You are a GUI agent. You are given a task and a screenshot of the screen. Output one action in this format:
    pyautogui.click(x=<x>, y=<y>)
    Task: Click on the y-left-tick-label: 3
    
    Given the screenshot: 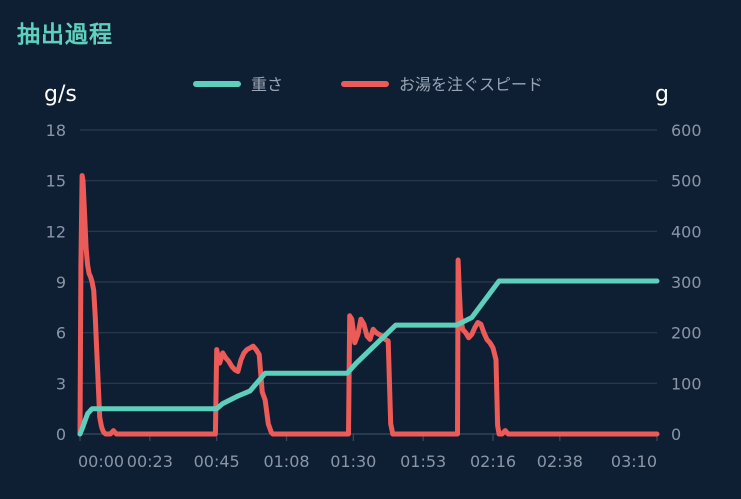 What is the action you would take?
    pyautogui.click(x=61, y=383)
    